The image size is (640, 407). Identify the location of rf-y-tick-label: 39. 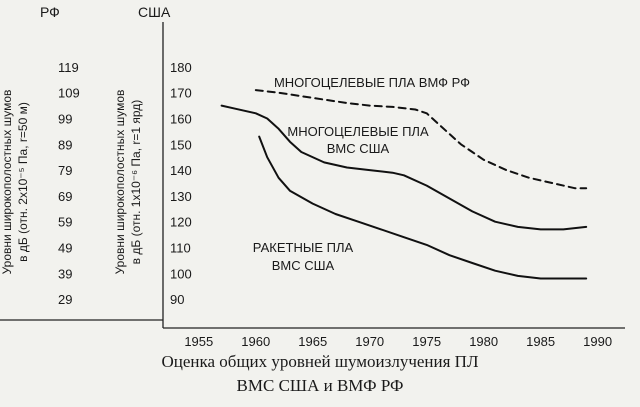
(65, 273).